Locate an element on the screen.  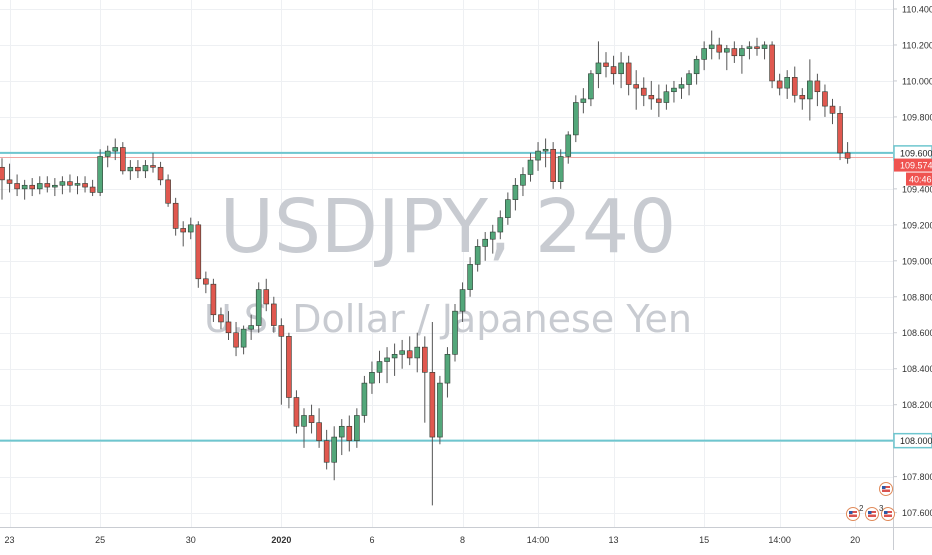
countdown-tag is located at coordinates (919, 179).